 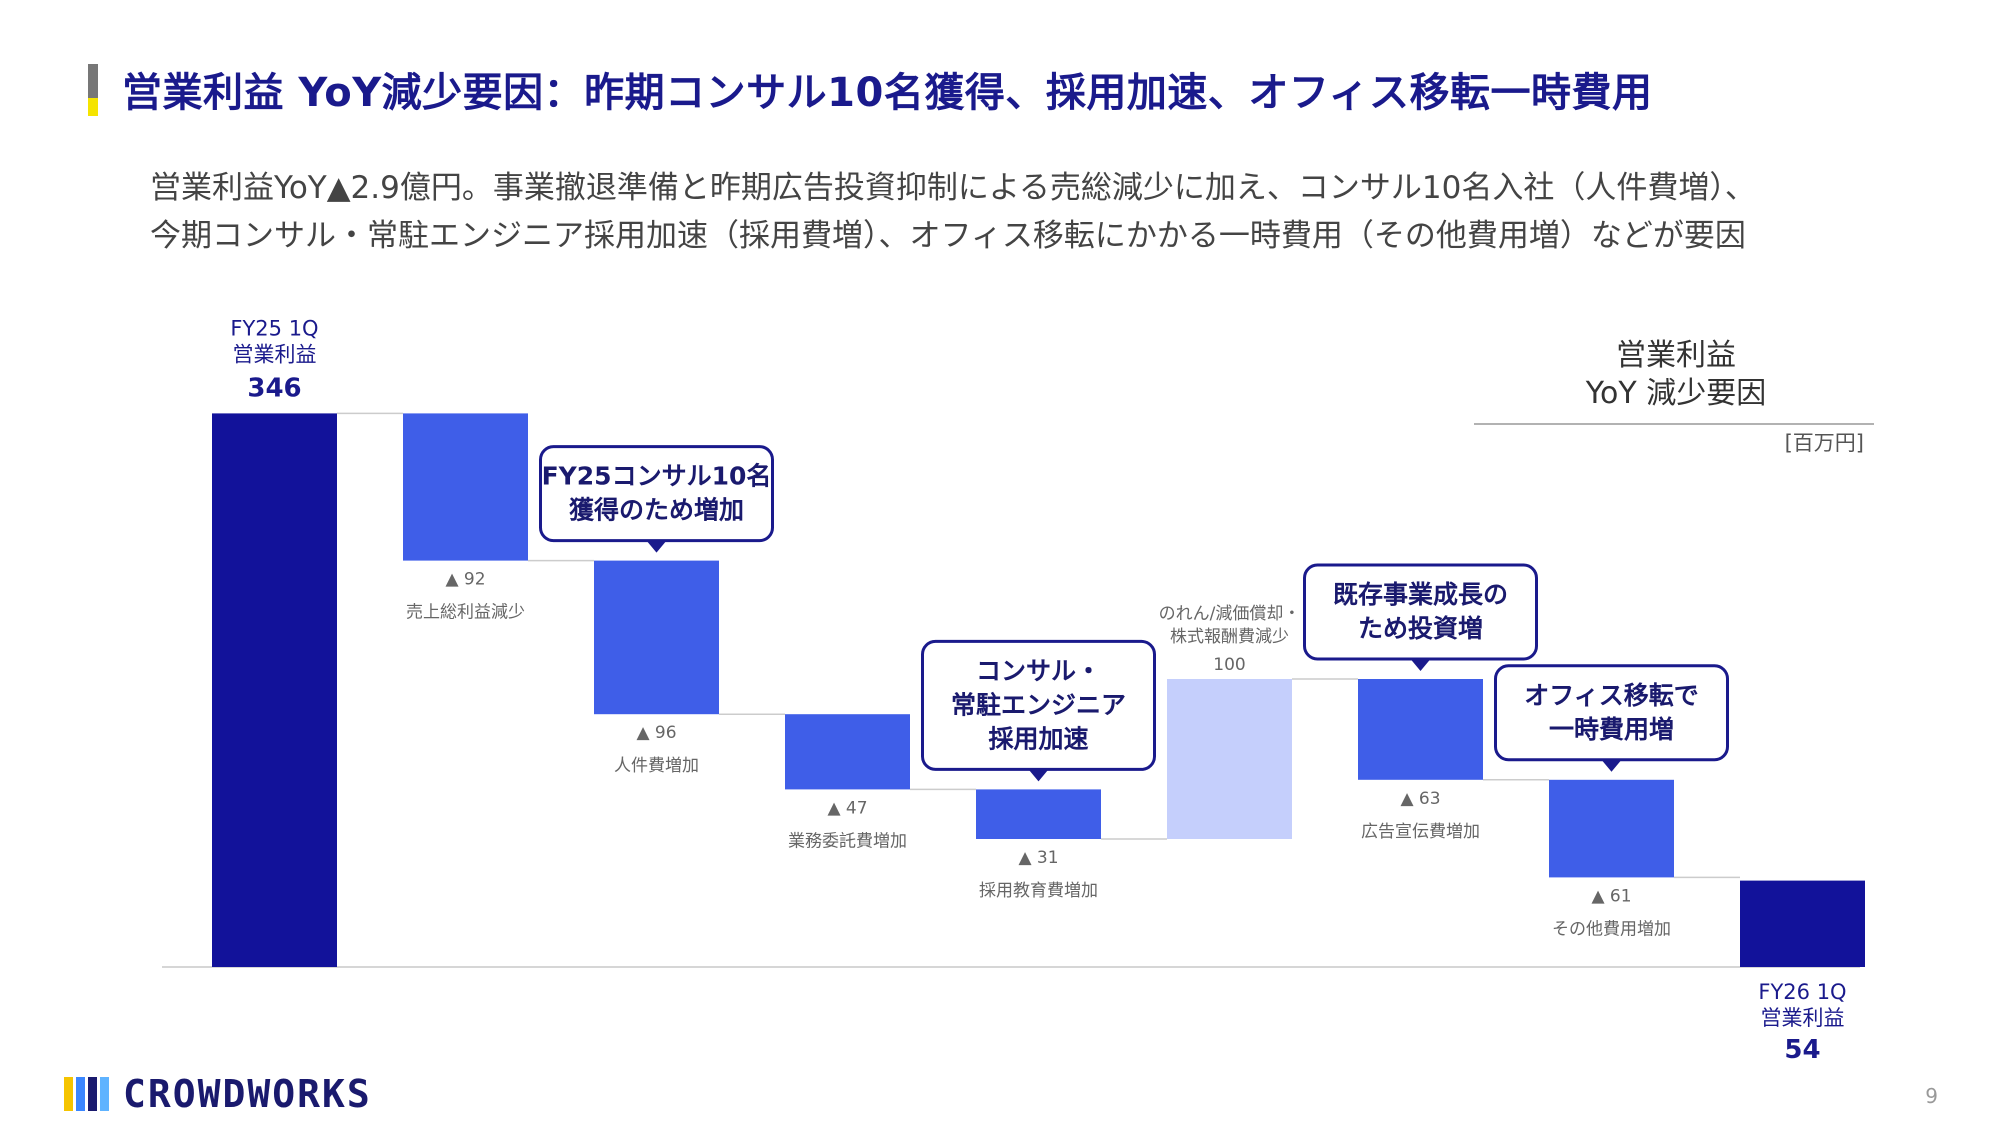 What do you see at coordinates (1038, 738) in the screenshot?
I see `callout-text-1-2: 採用加速` at bounding box center [1038, 738].